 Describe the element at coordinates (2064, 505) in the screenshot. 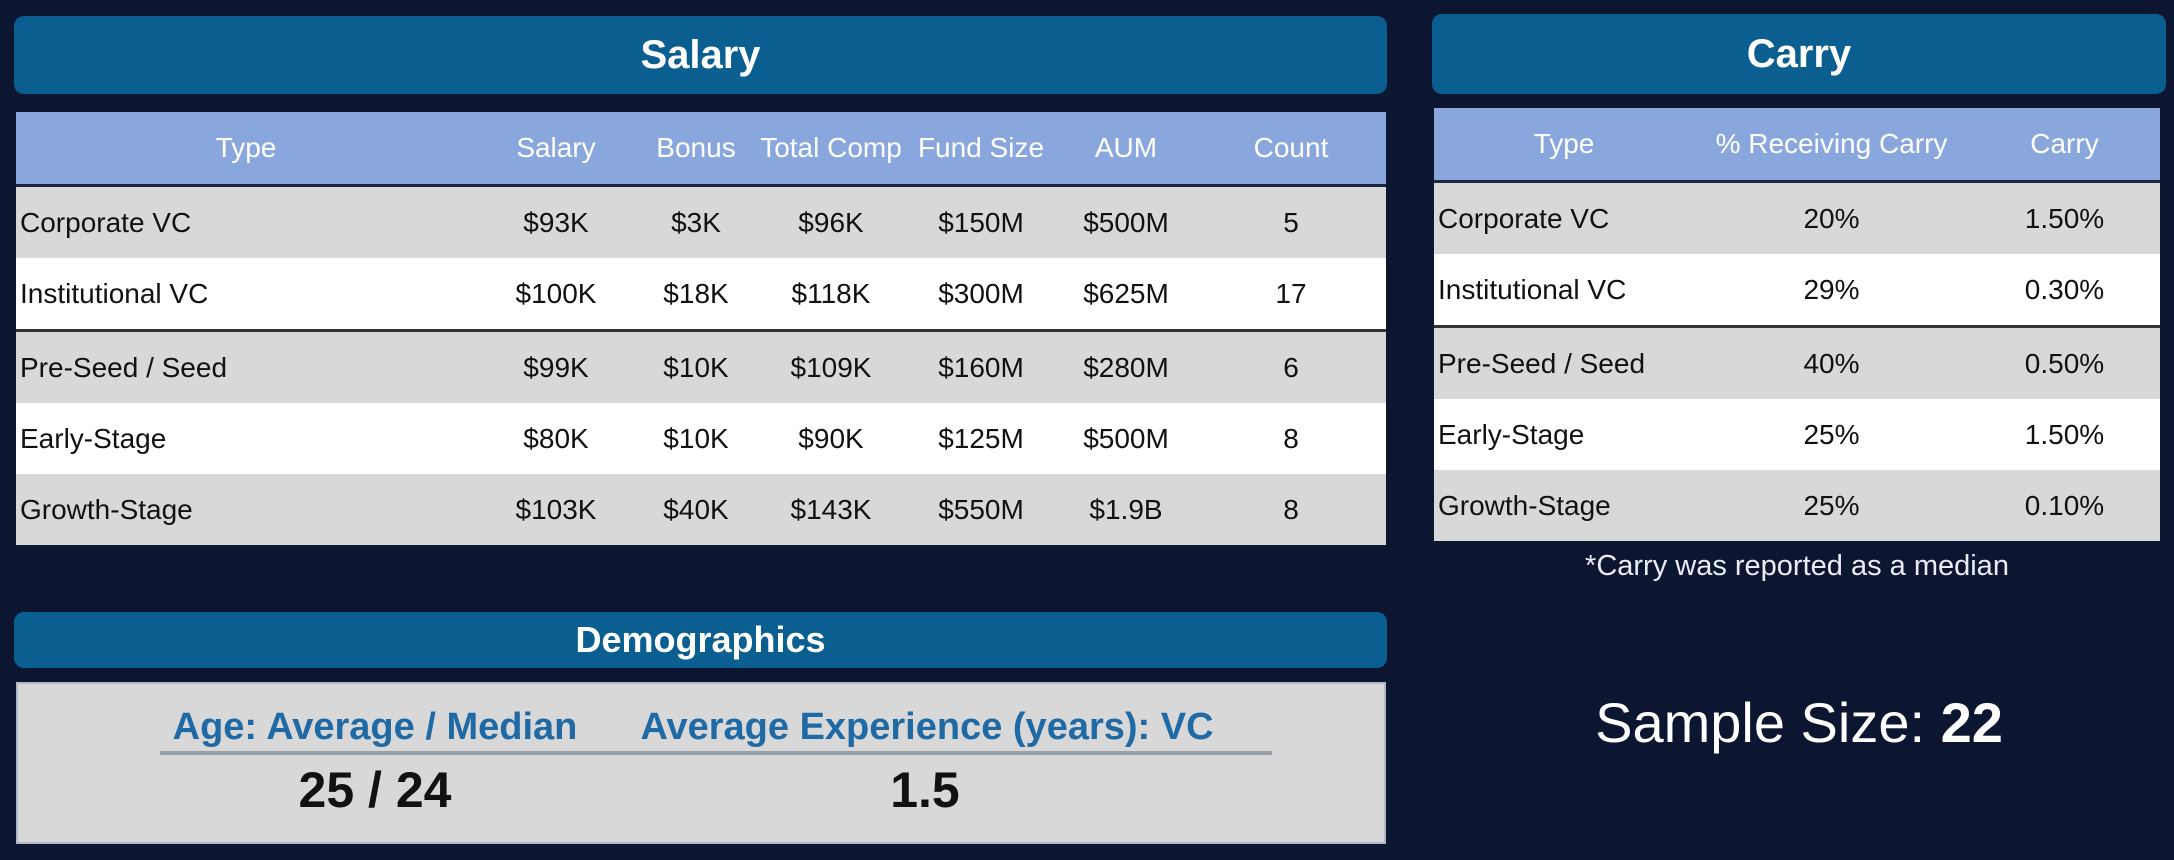

I see `table-cell: 0.10%` at that location.